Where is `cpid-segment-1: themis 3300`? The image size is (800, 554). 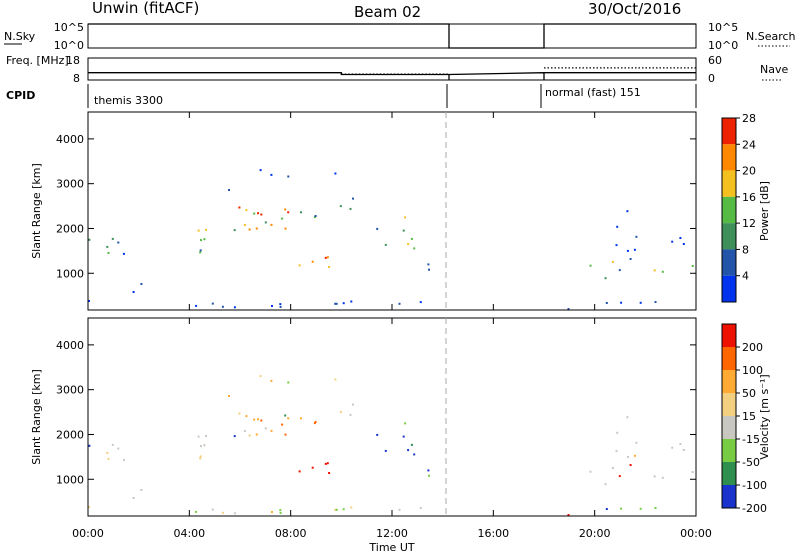
cpid-segment-1: themis 3300 is located at coordinates (128, 100).